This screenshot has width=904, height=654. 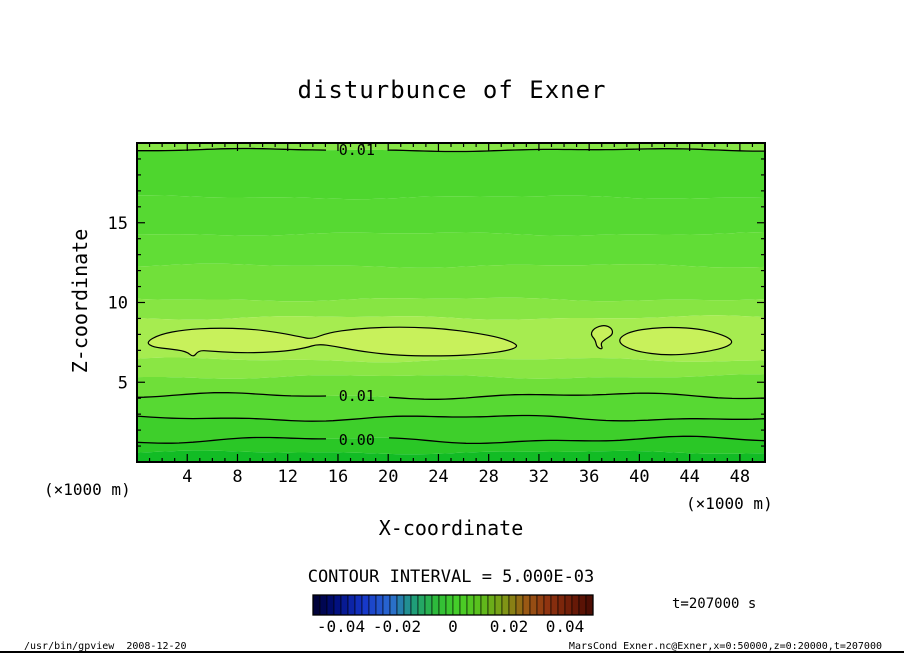 I want to click on y-tick-label: 15, so click(x=118, y=224).